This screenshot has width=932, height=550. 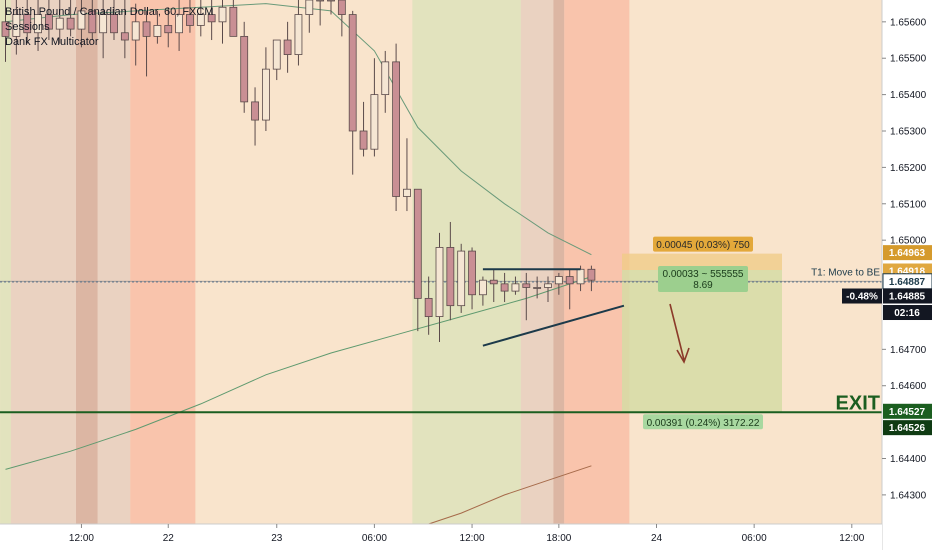 I want to click on price-badge-text: 1.64885, so click(x=907, y=297).